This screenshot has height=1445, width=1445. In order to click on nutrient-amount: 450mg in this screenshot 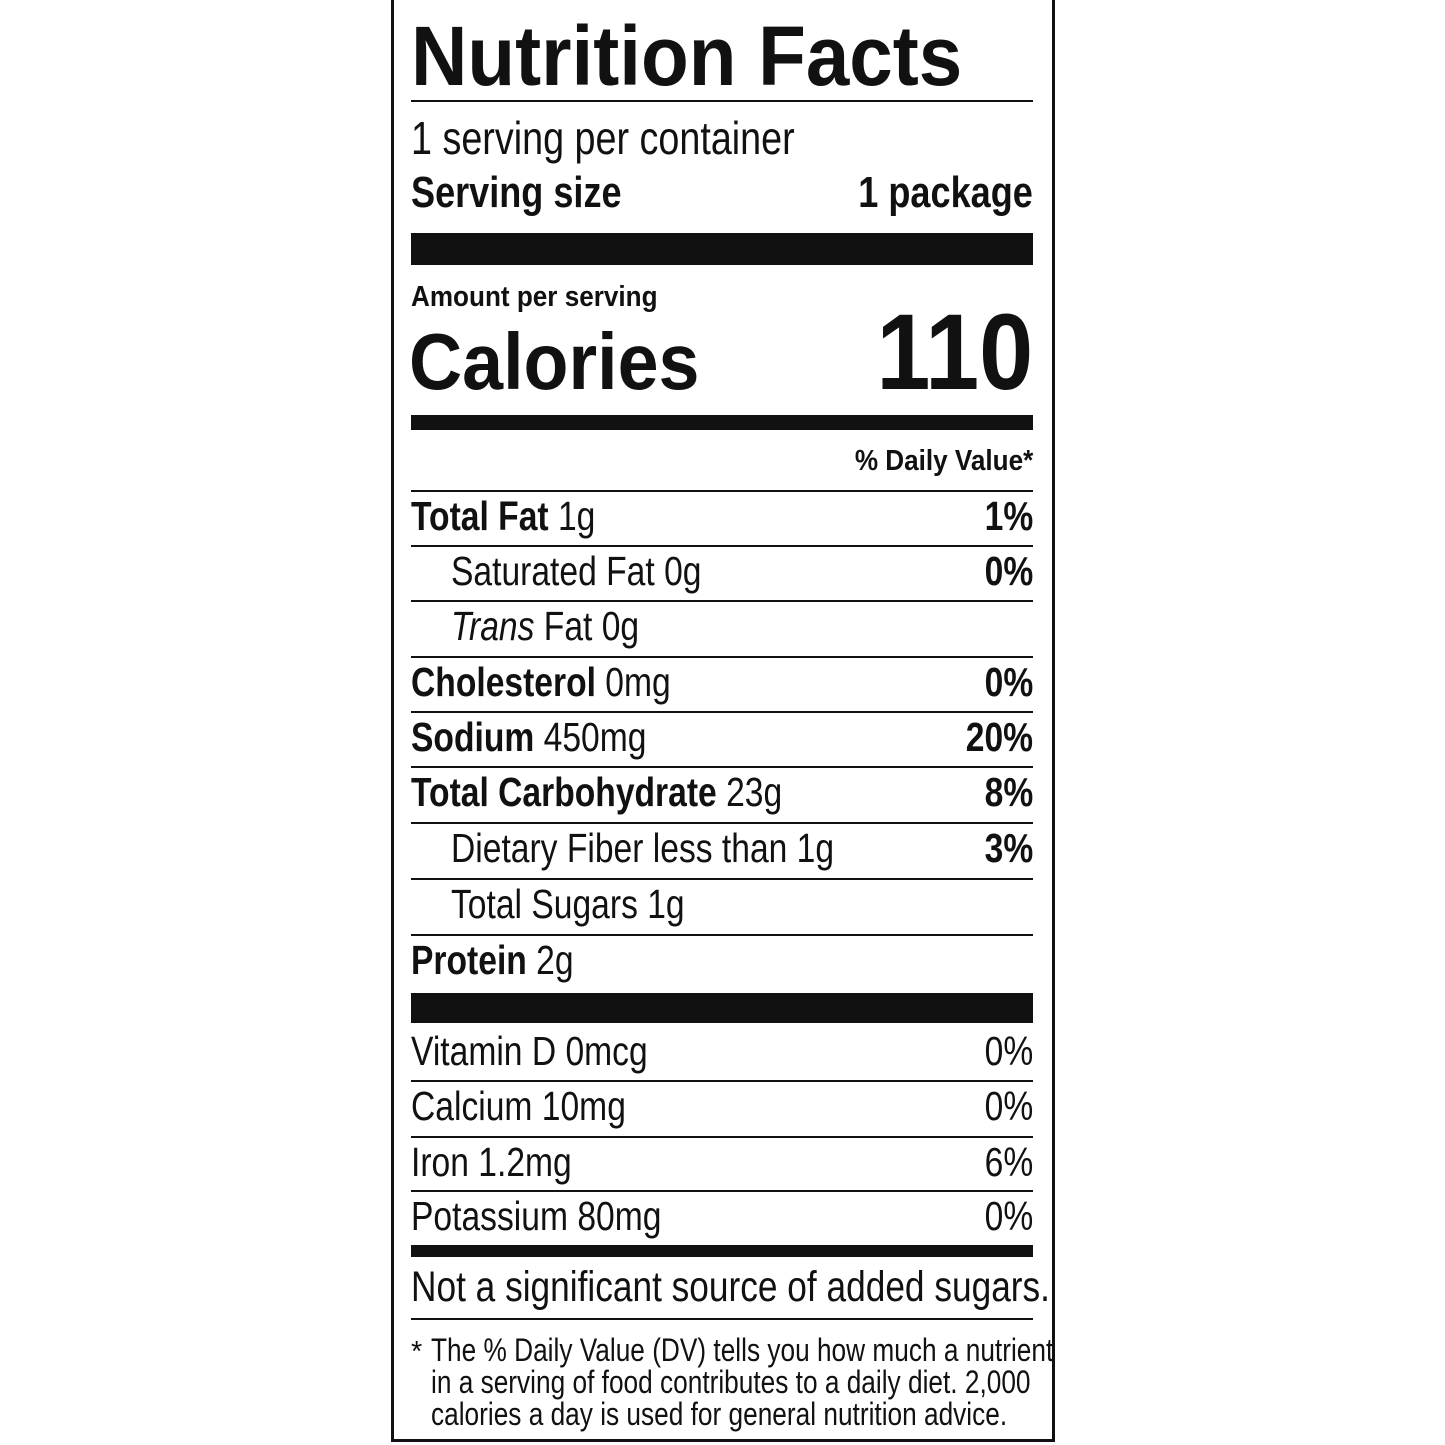, I will do `click(595, 737)`.